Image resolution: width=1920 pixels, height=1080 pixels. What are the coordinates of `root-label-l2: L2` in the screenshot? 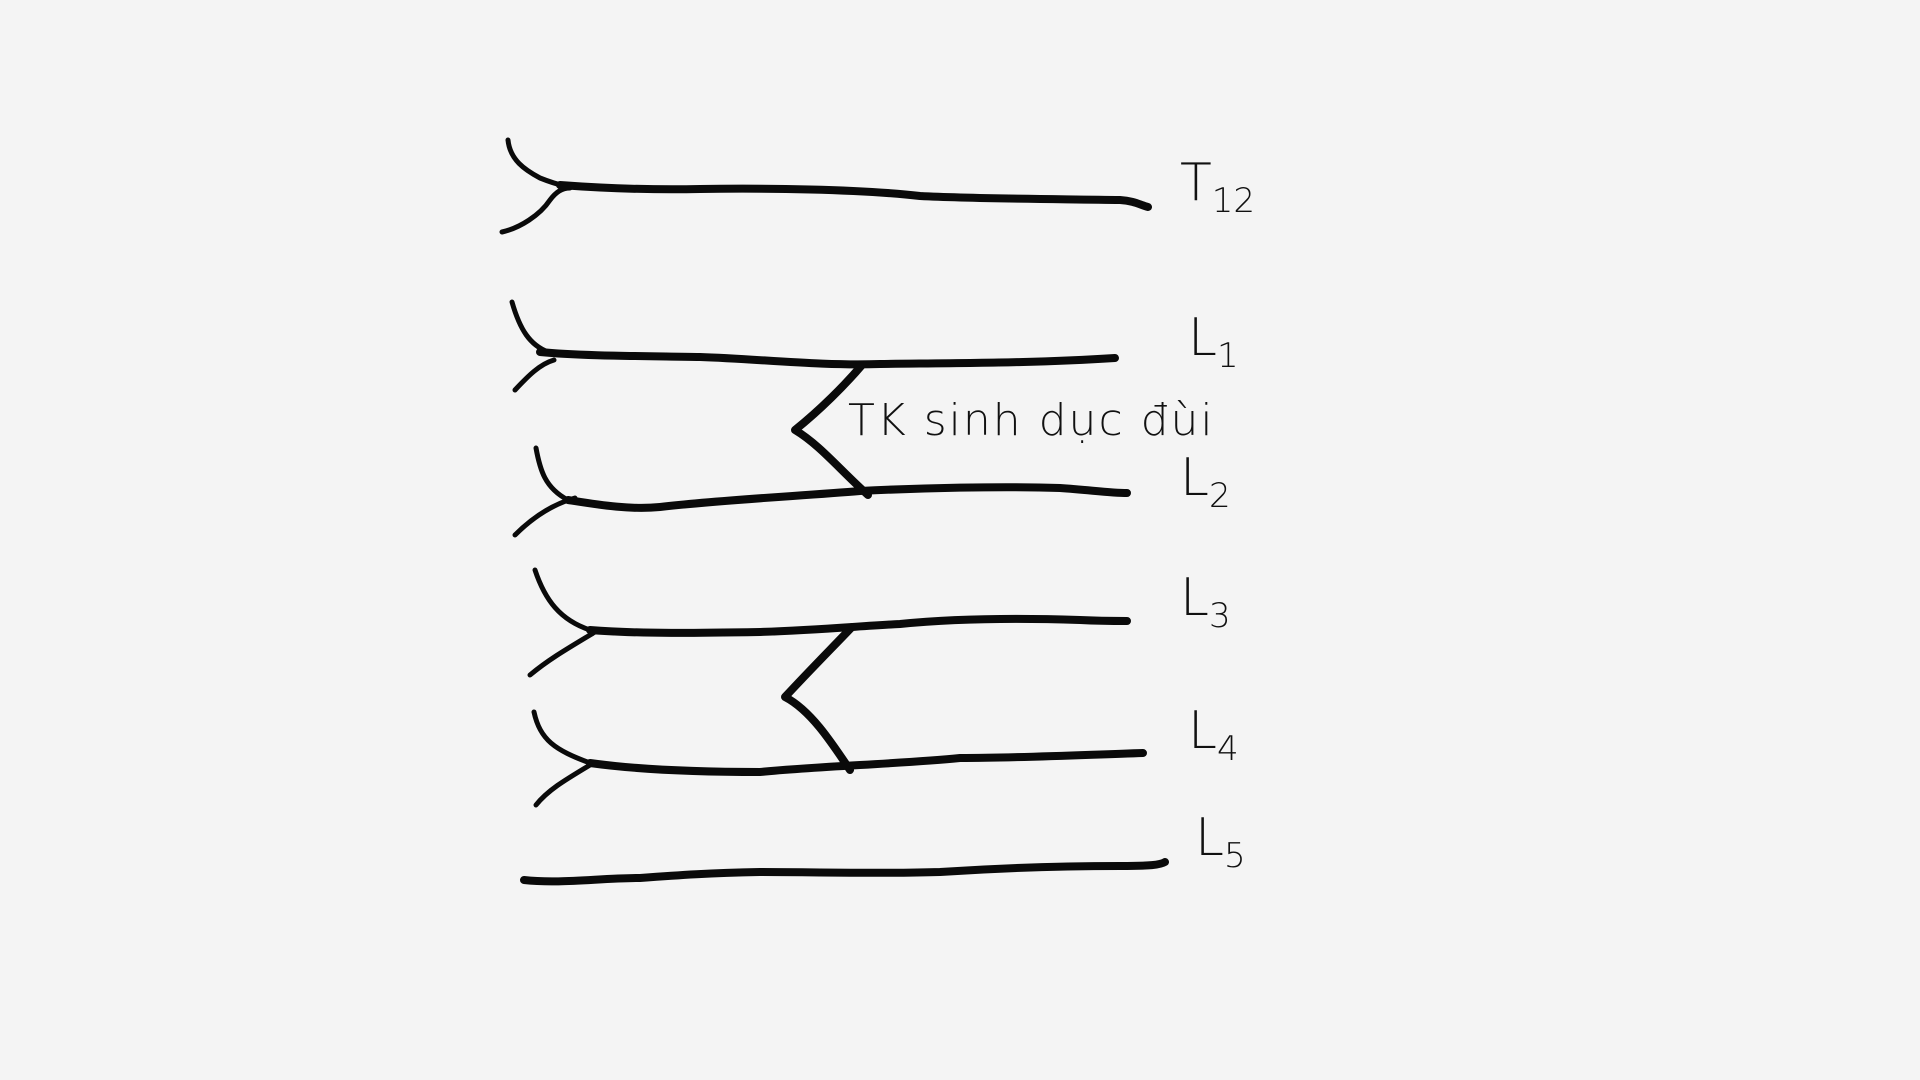 It's located at (1205, 482).